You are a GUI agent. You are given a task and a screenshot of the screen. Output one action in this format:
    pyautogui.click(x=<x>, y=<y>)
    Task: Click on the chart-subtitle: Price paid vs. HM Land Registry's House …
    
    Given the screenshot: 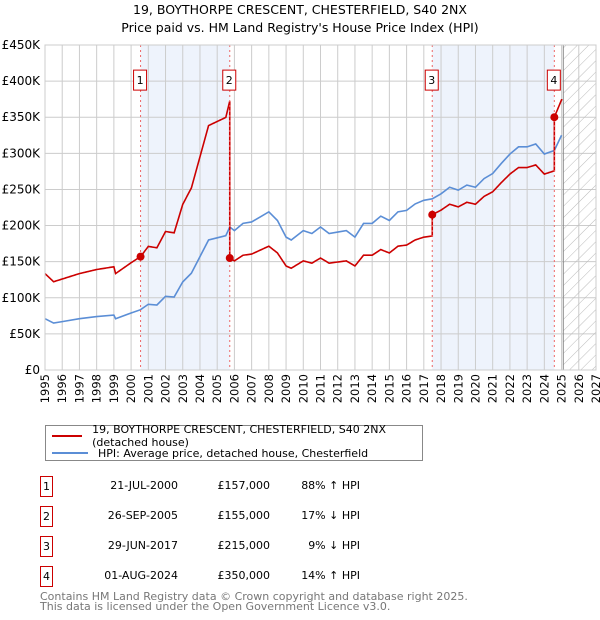 What is the action you would take?
    pyautogui.click(x=300, y=27)
    